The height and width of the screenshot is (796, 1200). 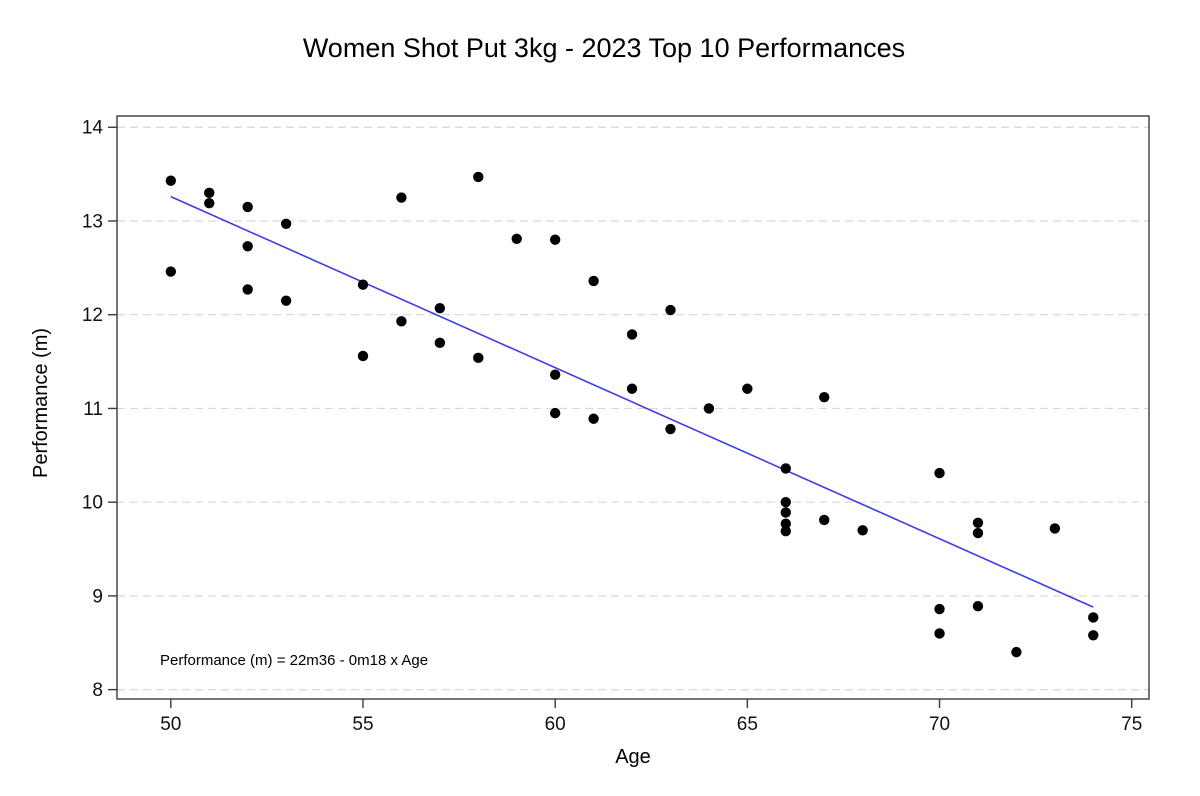 I want to click on y-tick-label: 10, so click(x=92, y=503).